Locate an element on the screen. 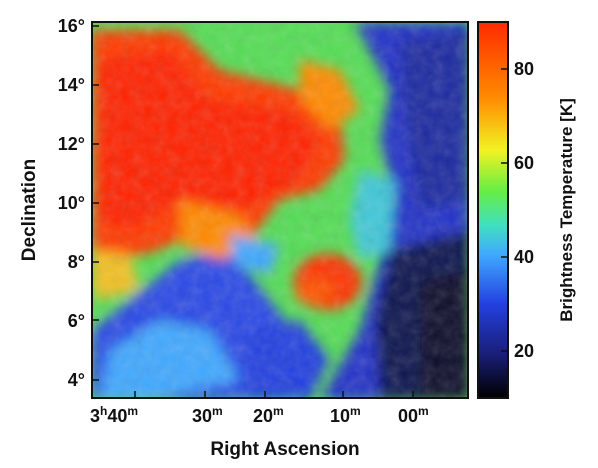 Image resolution: width=598 pixels, height=468 pixels. colorbar-tick-label: 80 is located at coordinates (524, 69).